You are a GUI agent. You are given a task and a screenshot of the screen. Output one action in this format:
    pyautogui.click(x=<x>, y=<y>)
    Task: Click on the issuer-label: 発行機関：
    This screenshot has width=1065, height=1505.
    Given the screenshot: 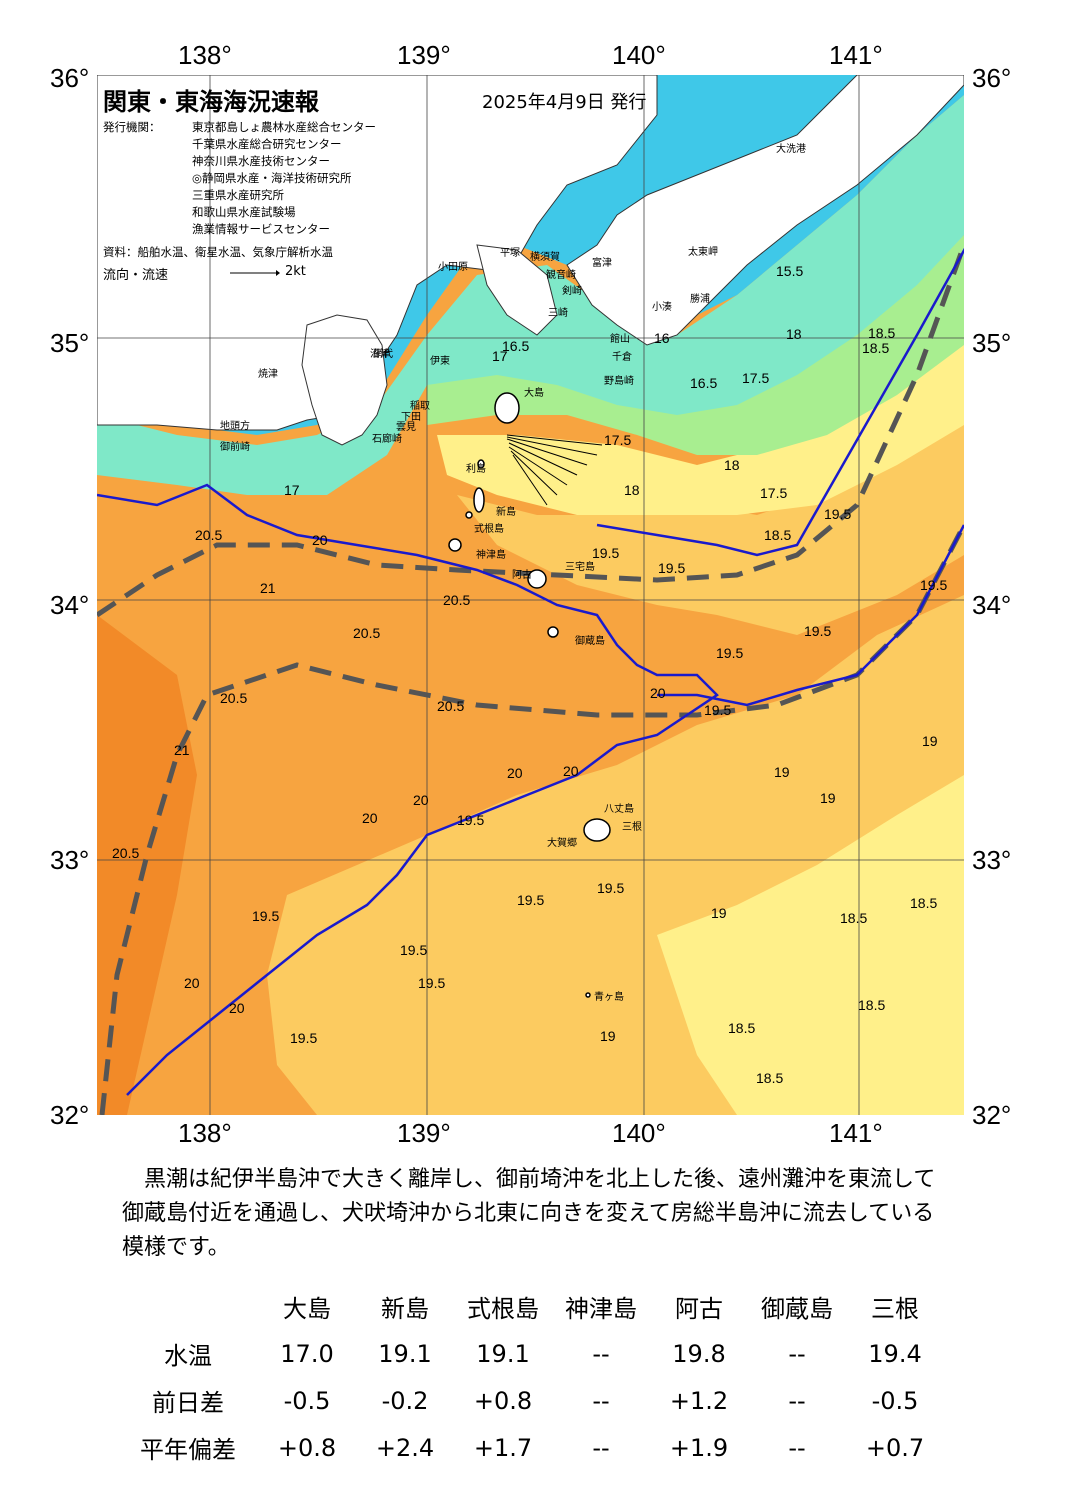 What is the action you would take?
    pyautogui.click(x=132, y=127)
    